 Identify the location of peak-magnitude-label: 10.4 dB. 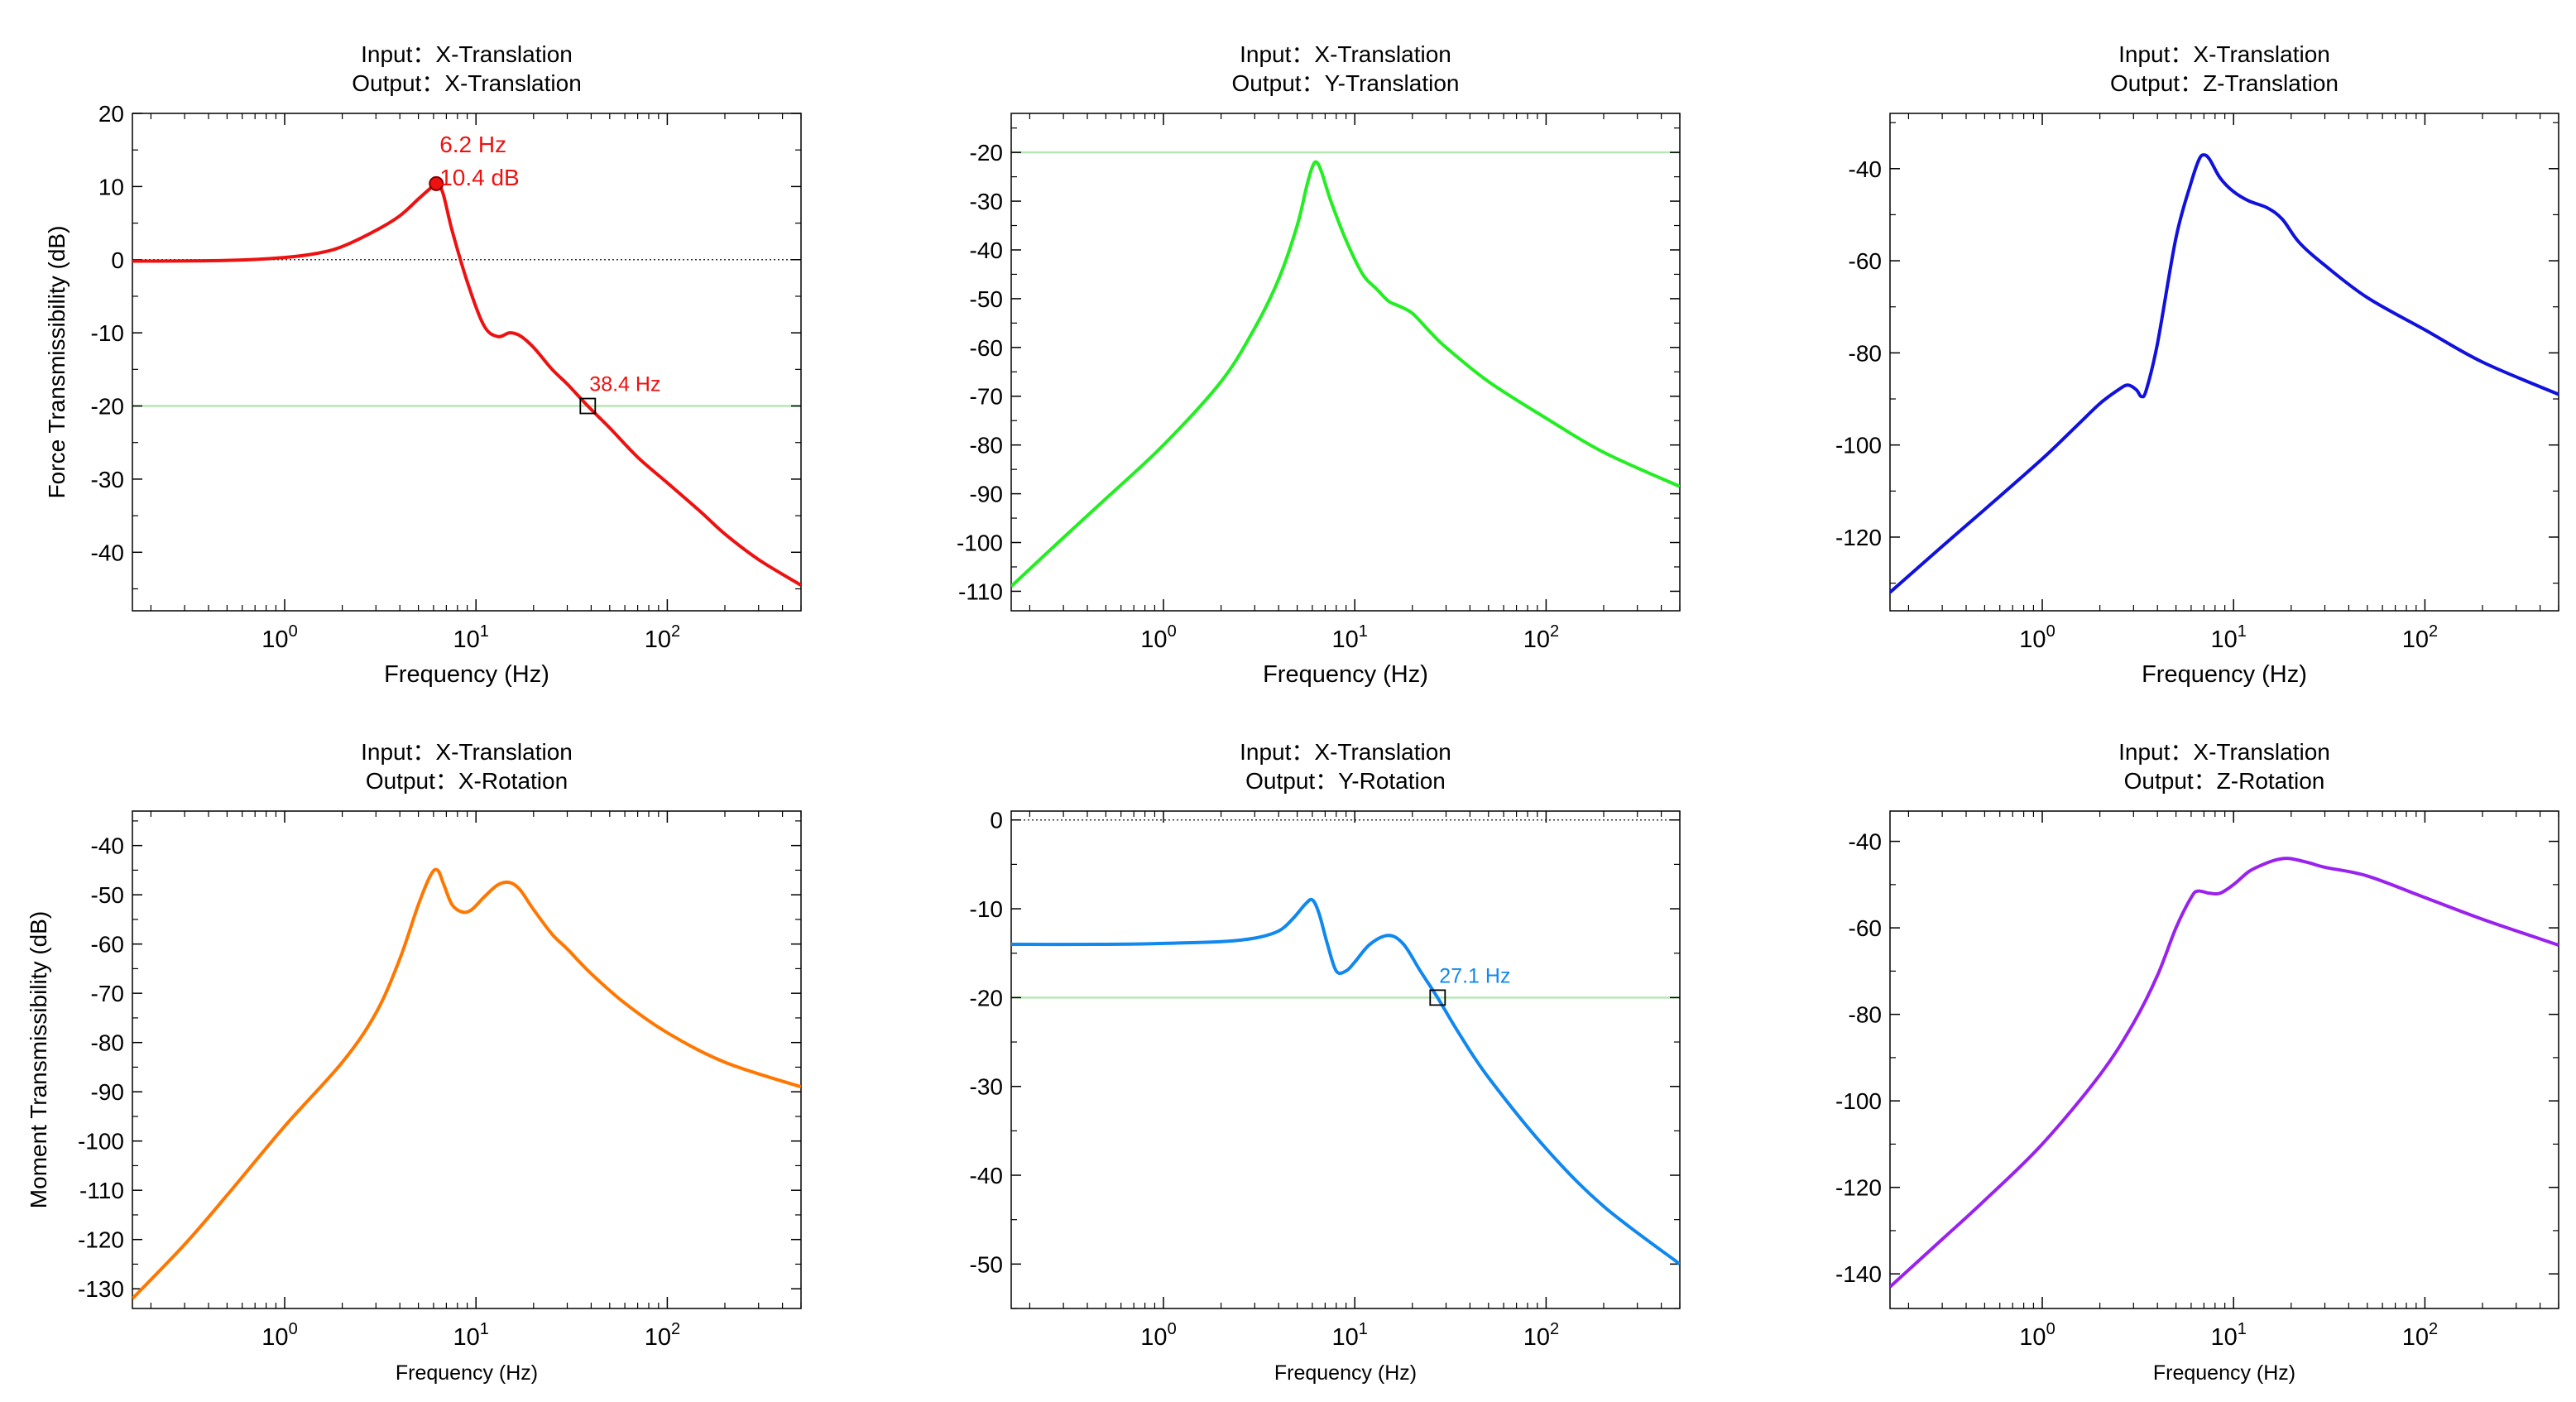
(480, 177).